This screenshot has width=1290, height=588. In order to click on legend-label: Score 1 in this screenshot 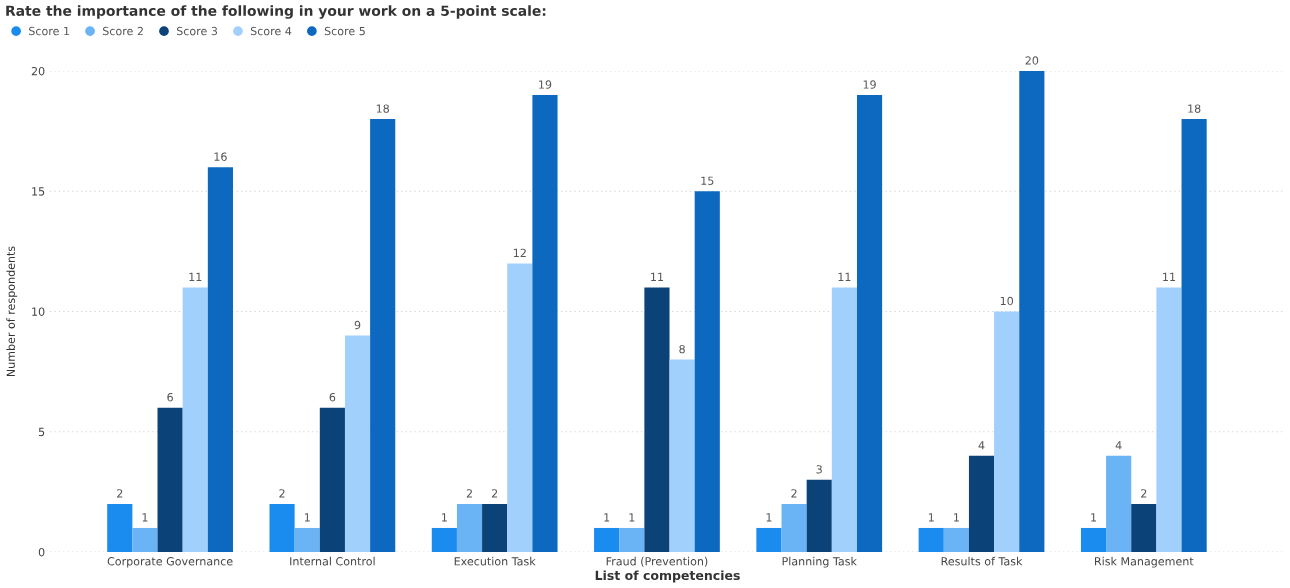, I will do `click(49, 31)`.